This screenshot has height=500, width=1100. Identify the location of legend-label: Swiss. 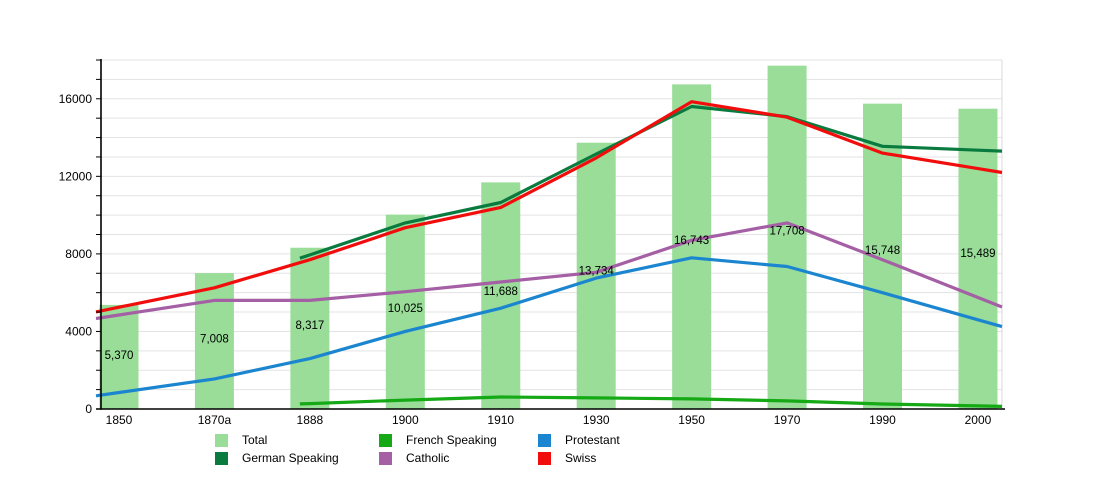
(581, 458).